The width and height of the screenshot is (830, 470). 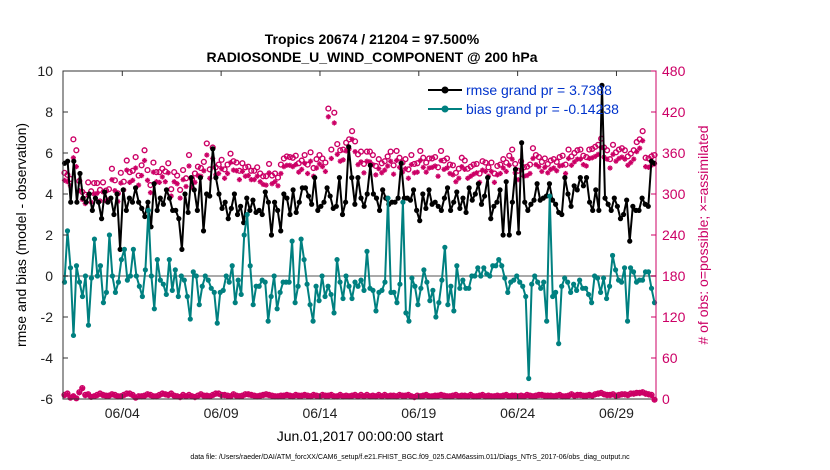 What do you see at coordinates (122, 413) in the screenshot?
I see `x-tick-label: 06/04` at bounding box center [122, 413].